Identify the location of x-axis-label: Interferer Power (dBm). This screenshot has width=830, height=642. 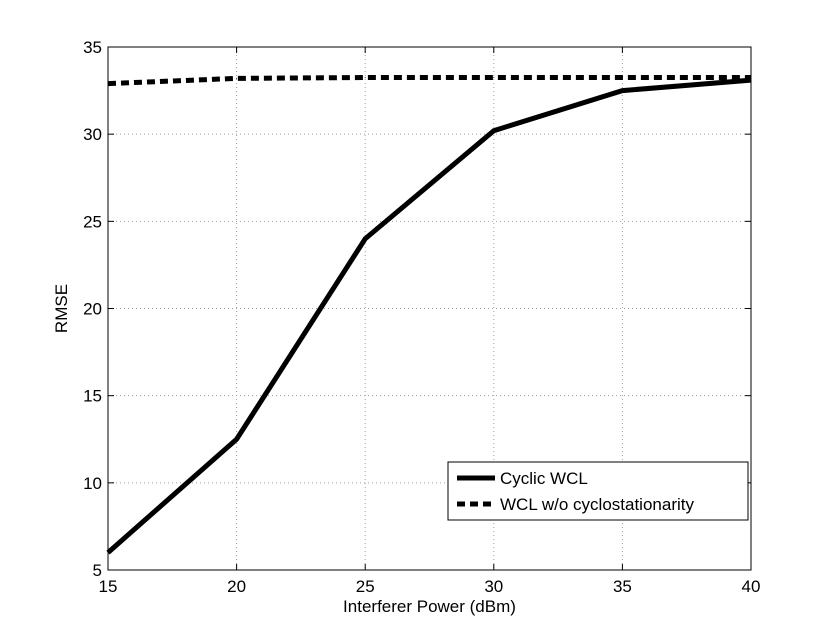
(429, 606).